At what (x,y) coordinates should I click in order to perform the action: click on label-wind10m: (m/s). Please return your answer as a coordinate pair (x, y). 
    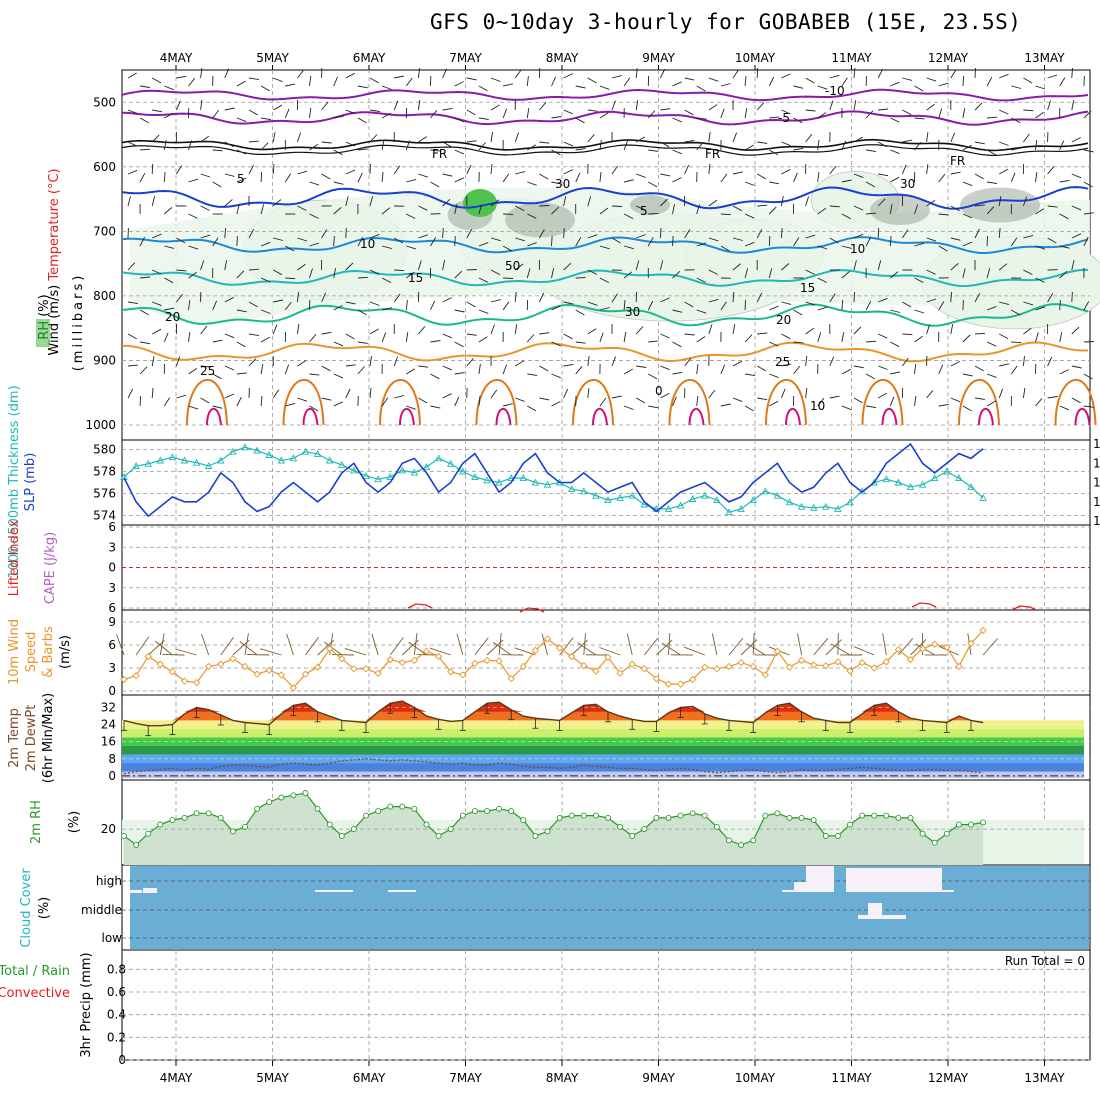
    Looking at the image, I should click on (65, 652).